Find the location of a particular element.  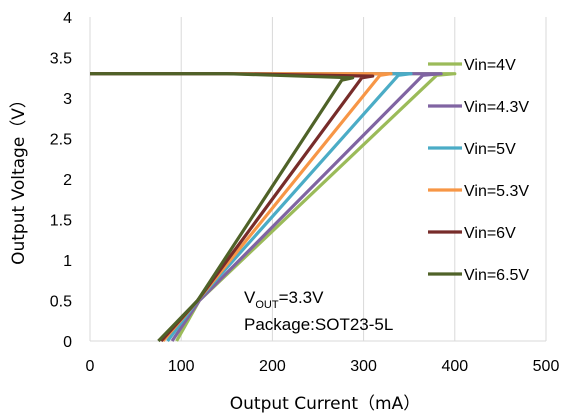

vout-prefix: V is located at coordinates (250, 297).